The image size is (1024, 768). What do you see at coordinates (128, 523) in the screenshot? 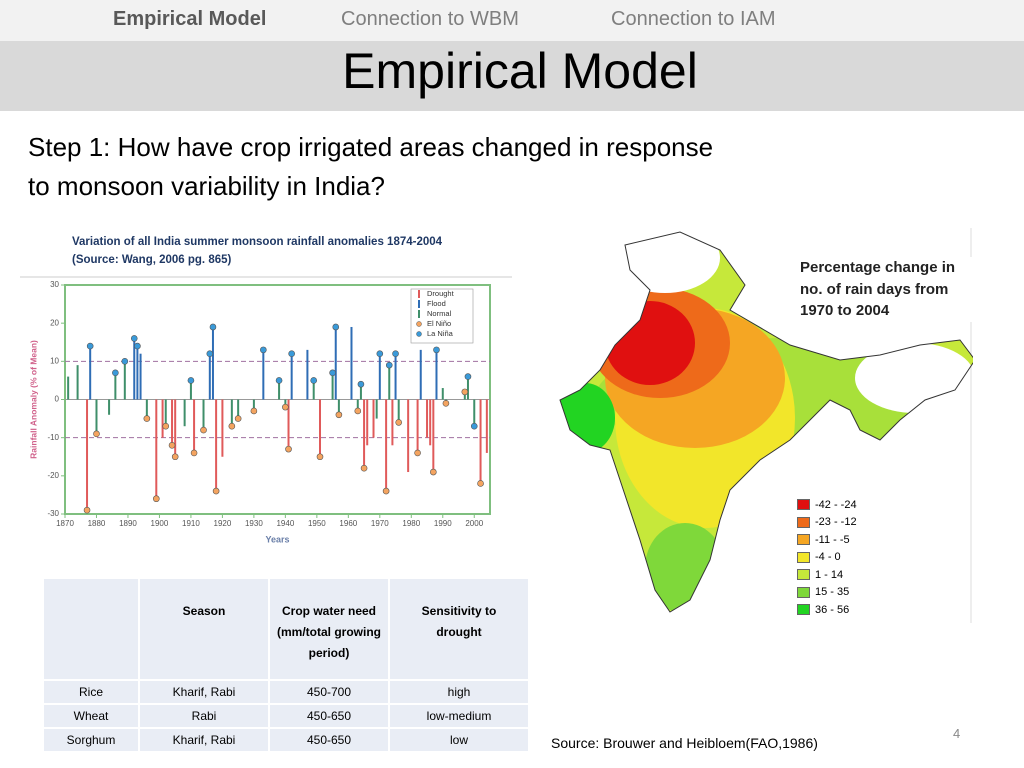
I see `x-tick-label: 1890` at bounding box center [128, 523].